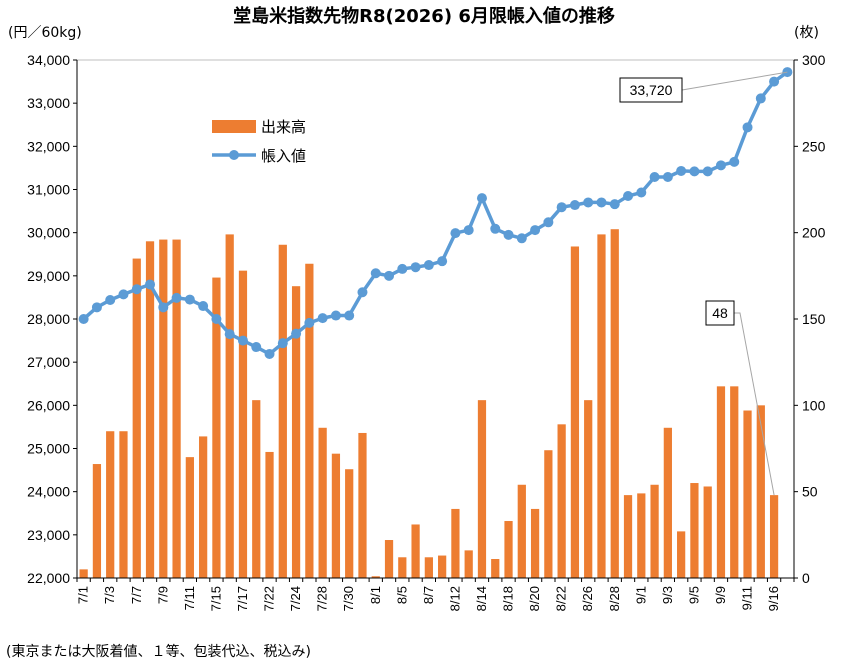  What do you see at coordinates (269, 598) in the screenshot?
I see `x-tick-label: 7/22` at bounding box center [269, 598].